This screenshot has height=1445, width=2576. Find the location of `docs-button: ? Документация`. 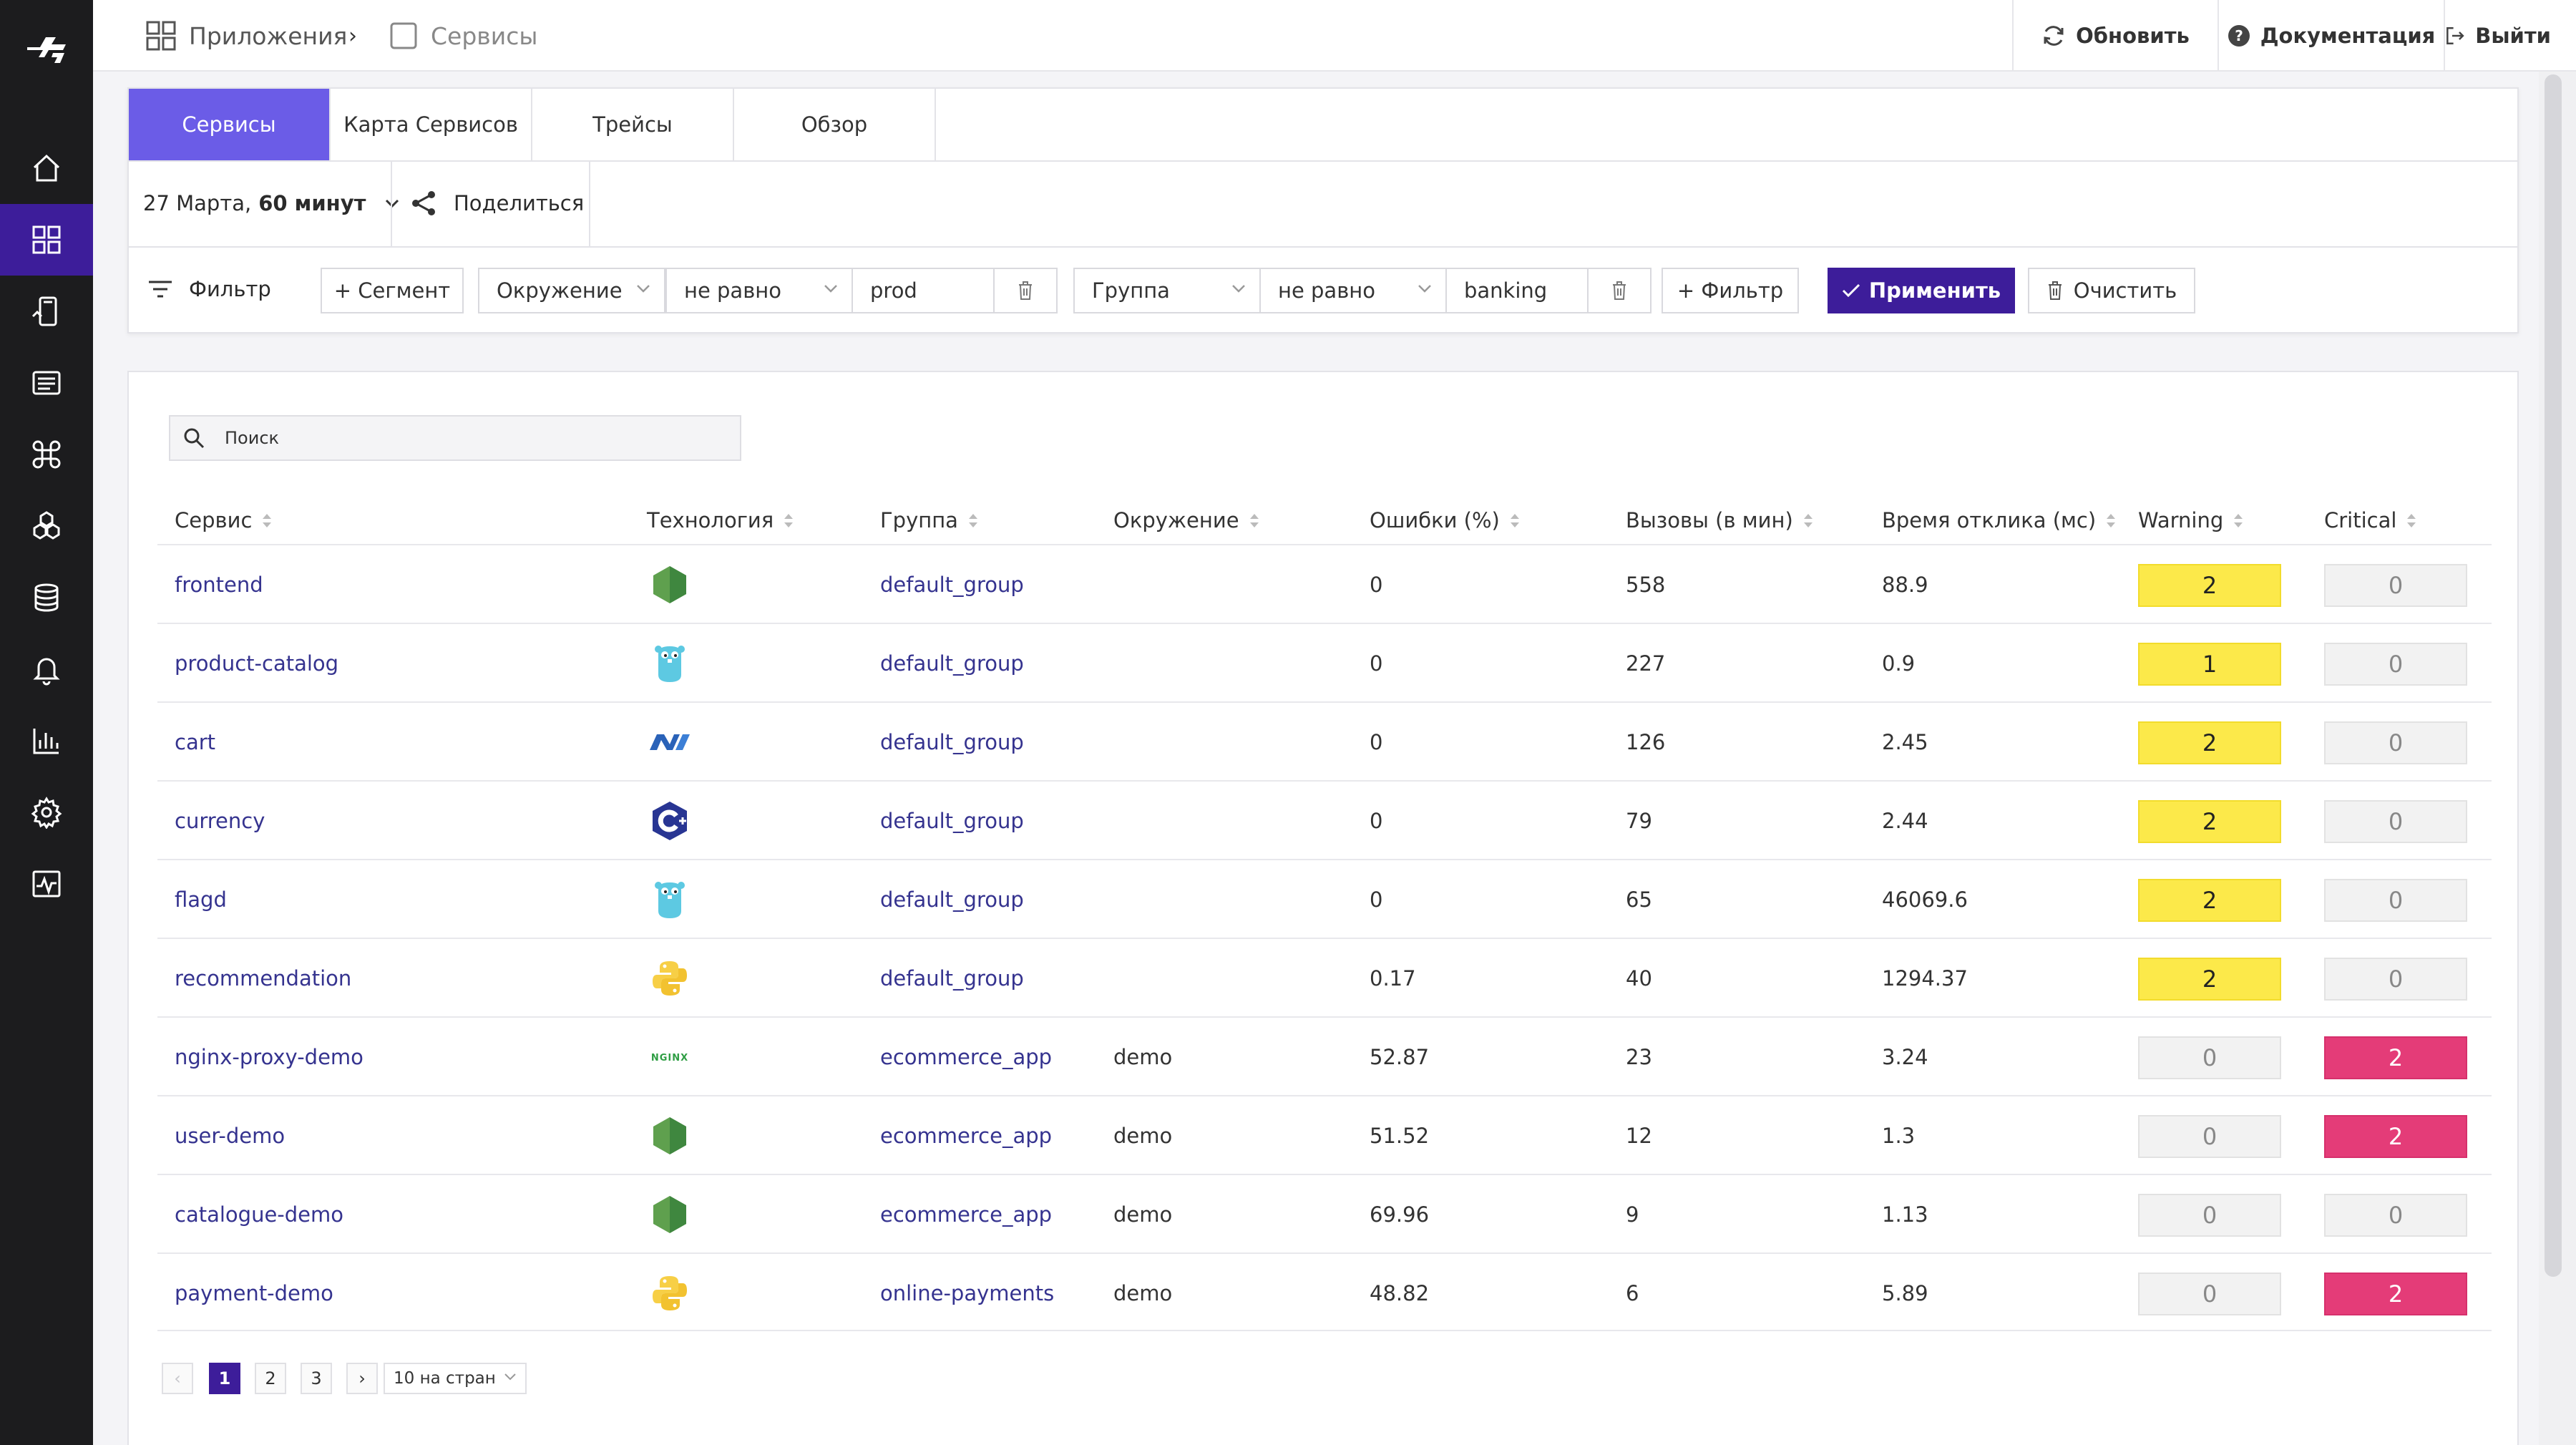

docs-button: ? Документация is located at coordinates (2331, 36).